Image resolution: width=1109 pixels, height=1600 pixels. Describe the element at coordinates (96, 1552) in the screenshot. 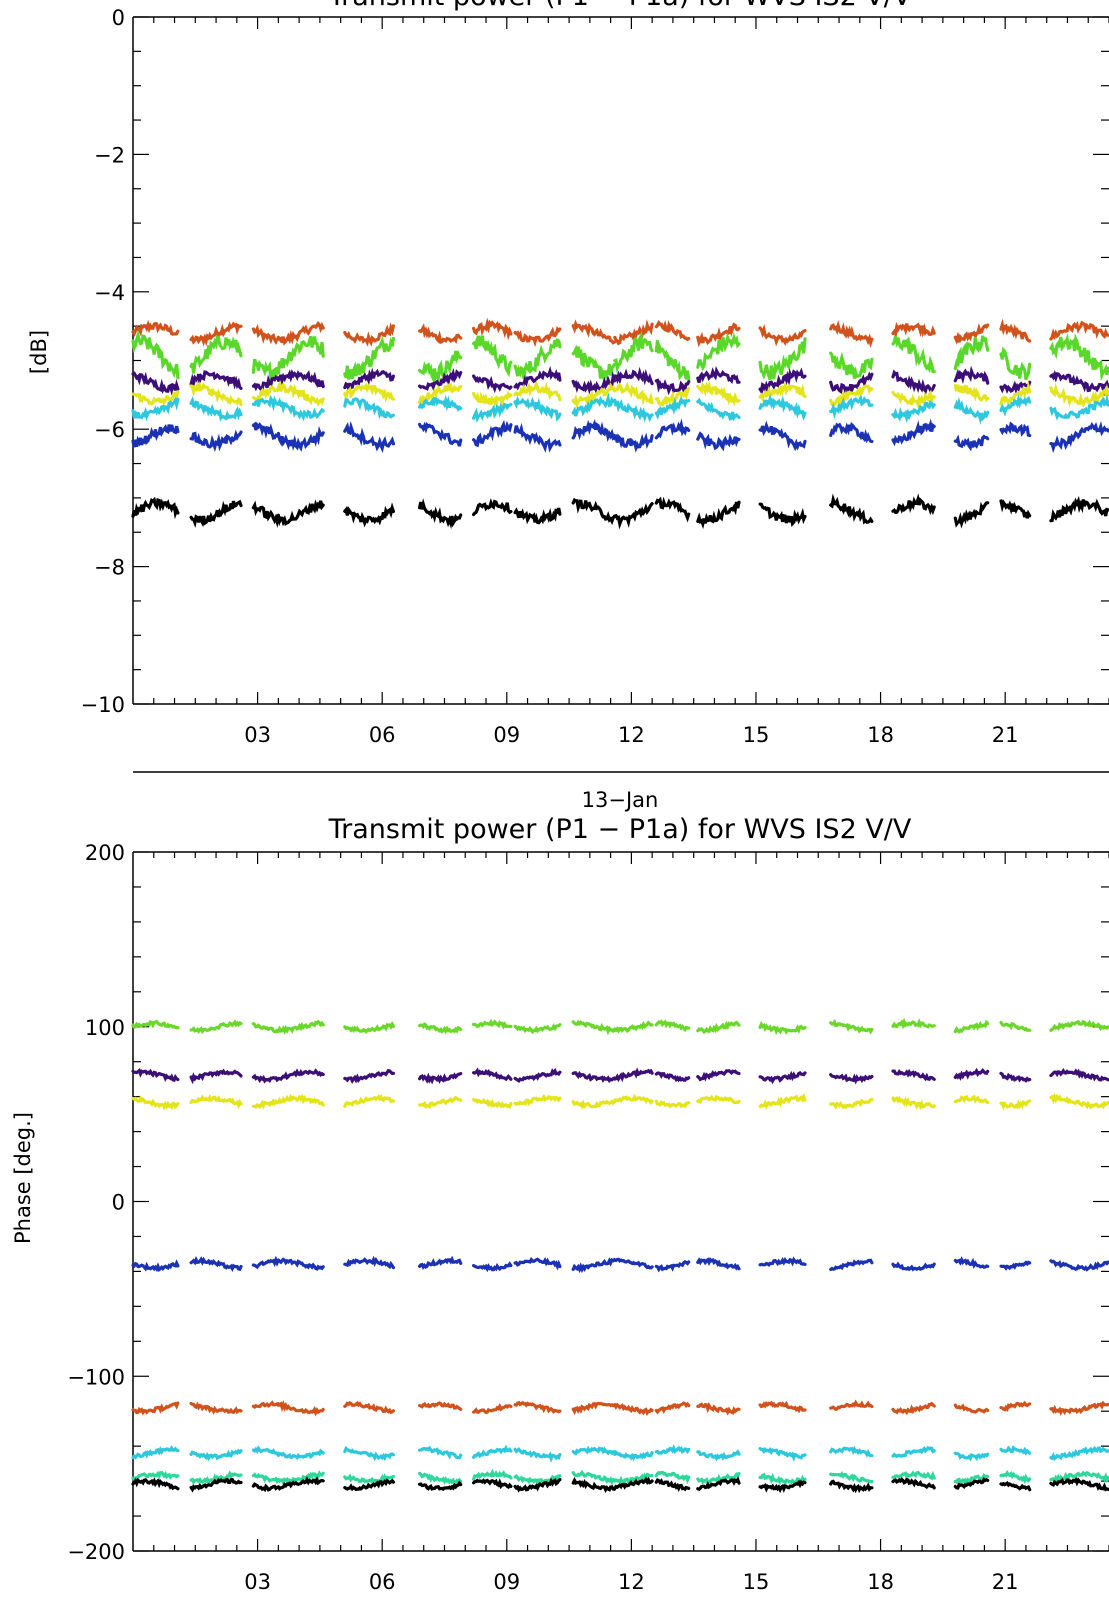

I see `bottom-y-tick-label: −200` at that location.